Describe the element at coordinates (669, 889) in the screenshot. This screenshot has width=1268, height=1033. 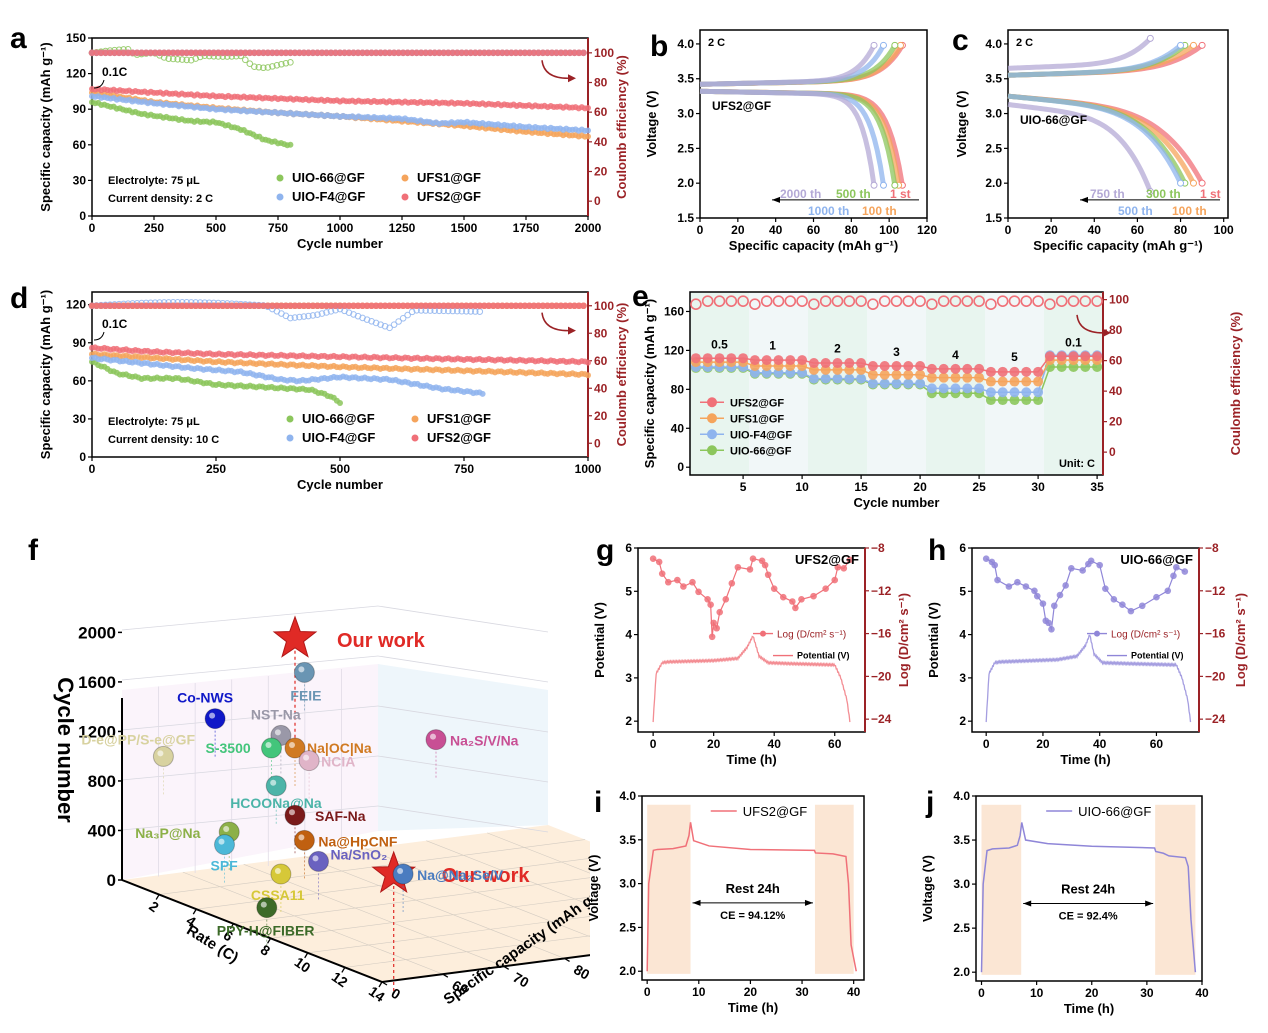
I see `charge-discharge-window` at that location.